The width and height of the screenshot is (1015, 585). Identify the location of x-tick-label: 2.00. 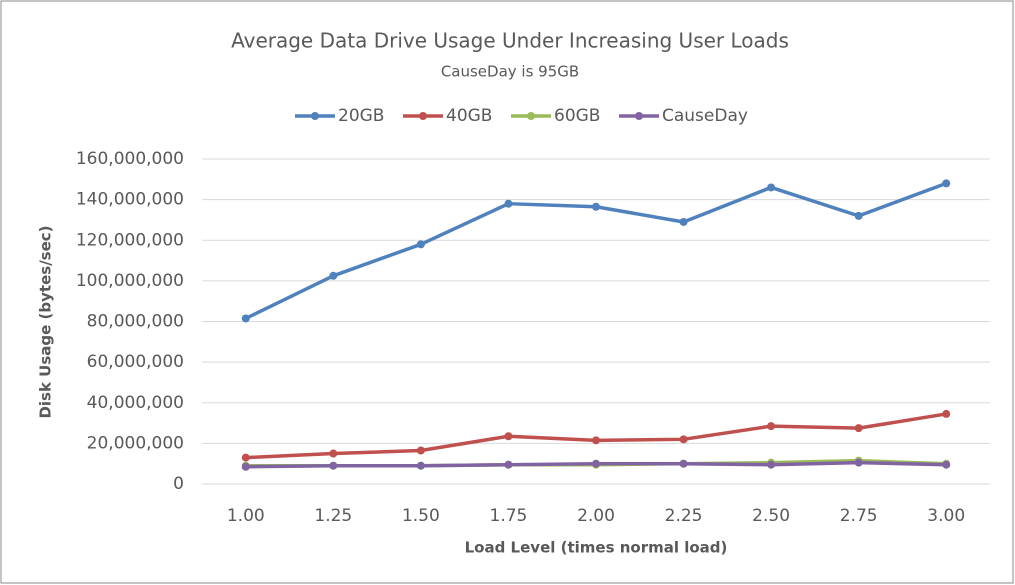
(596, 516).